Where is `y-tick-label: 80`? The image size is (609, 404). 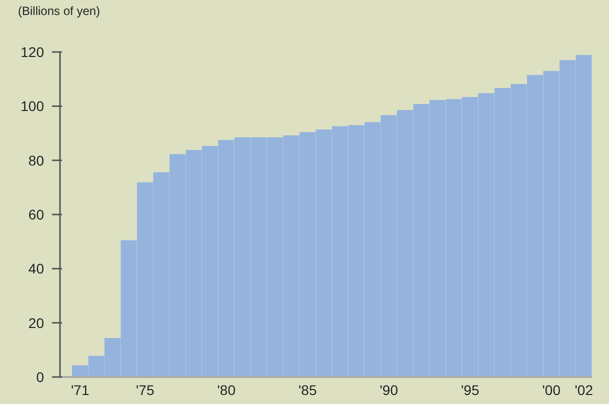 y-tick-label: 80 is located at coordinates (36, 160).